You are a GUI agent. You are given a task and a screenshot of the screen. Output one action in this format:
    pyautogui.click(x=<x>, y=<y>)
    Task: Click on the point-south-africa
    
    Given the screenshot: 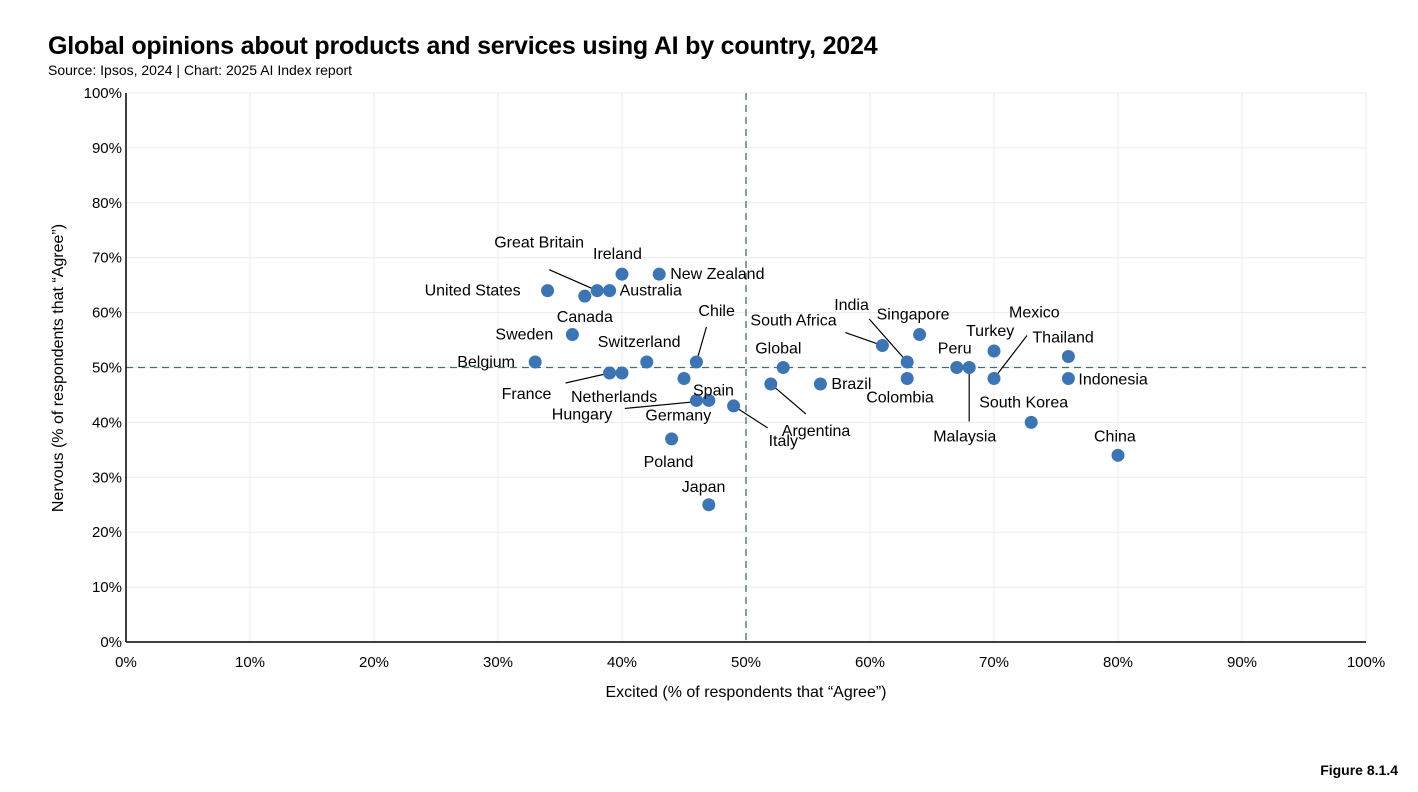 What is the action you would take?
    pyautogui.click(x=882, y=346)
    